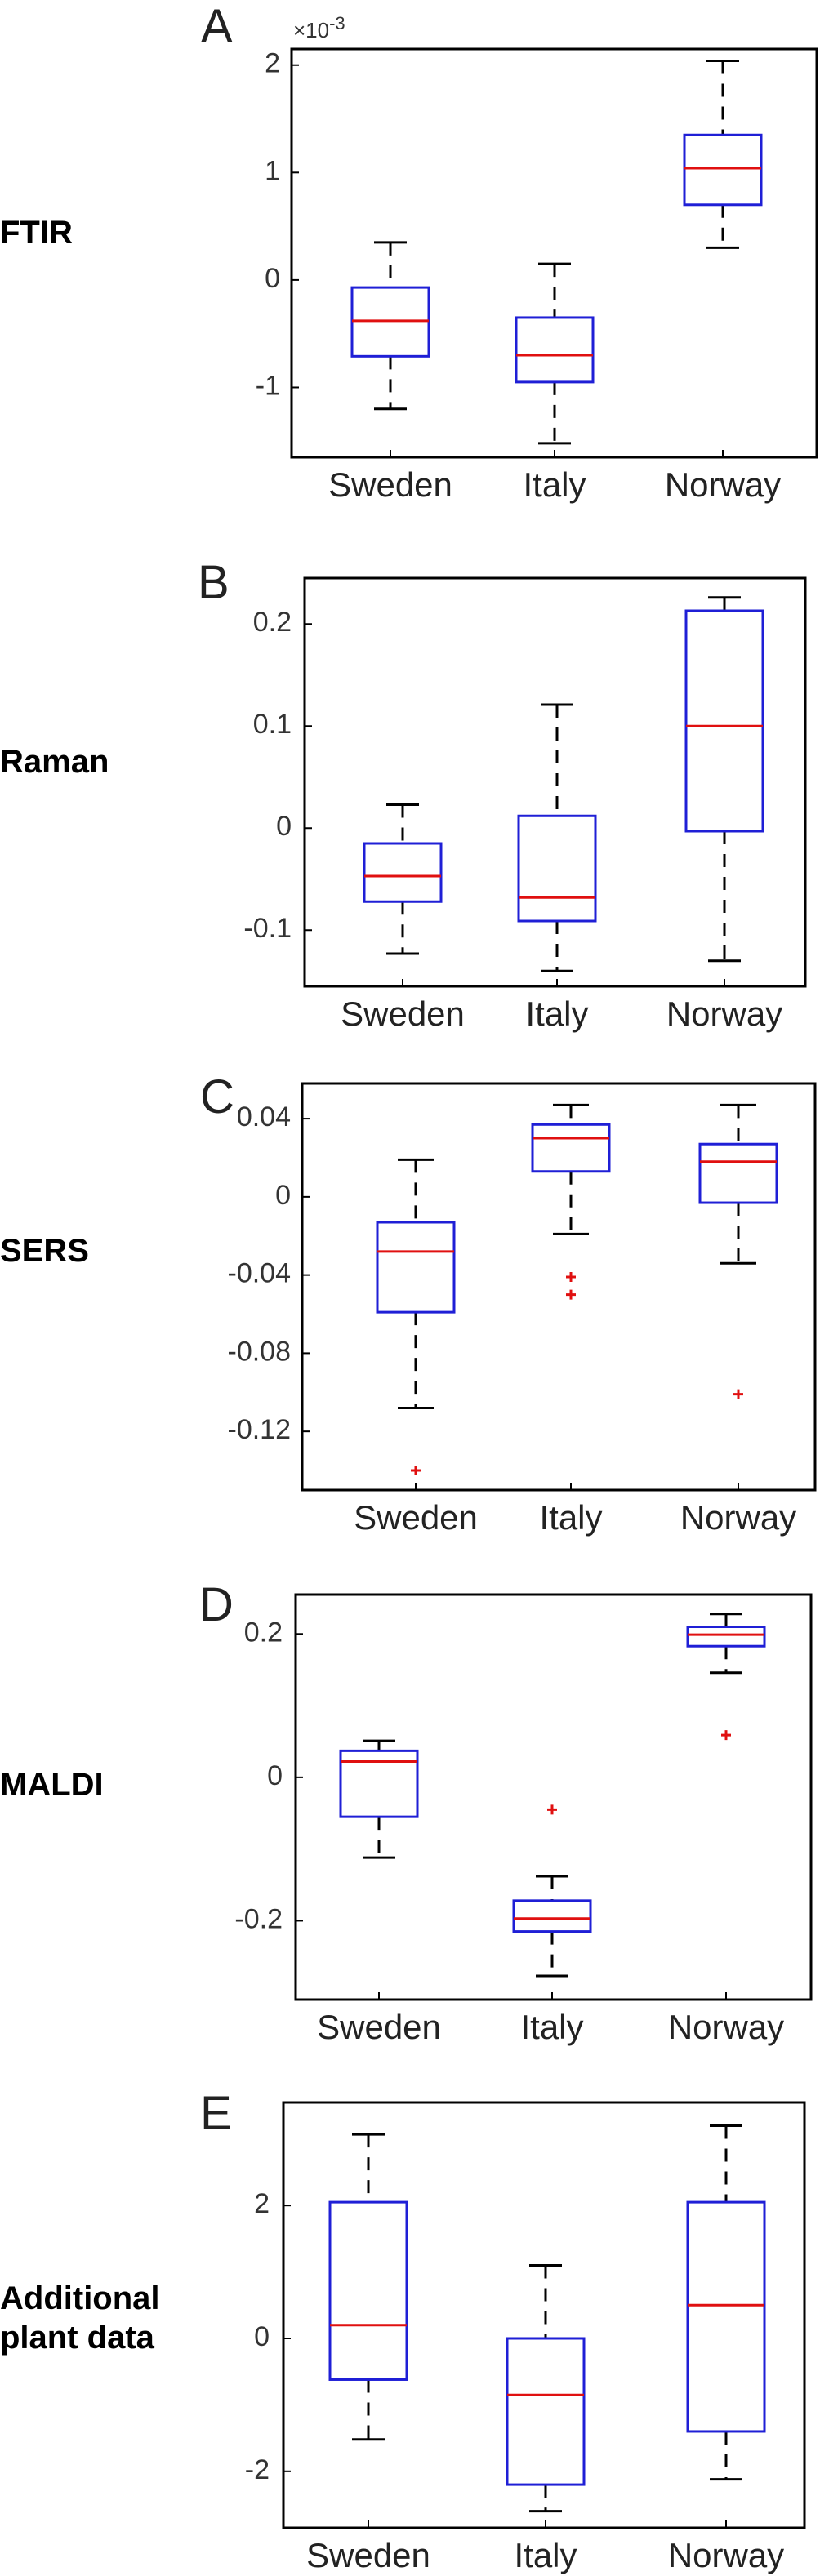 The width and height of the screenshot is (820, 2576). Describe the element at coordinates (264, 1116) in the screenshot. I see `y-tick-label: 0.04` at that location.